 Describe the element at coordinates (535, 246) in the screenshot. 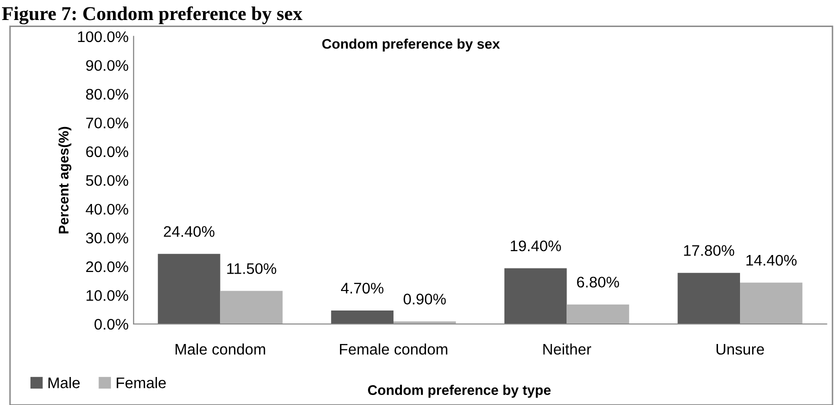

I see `data-label: 19.40%` at that location.